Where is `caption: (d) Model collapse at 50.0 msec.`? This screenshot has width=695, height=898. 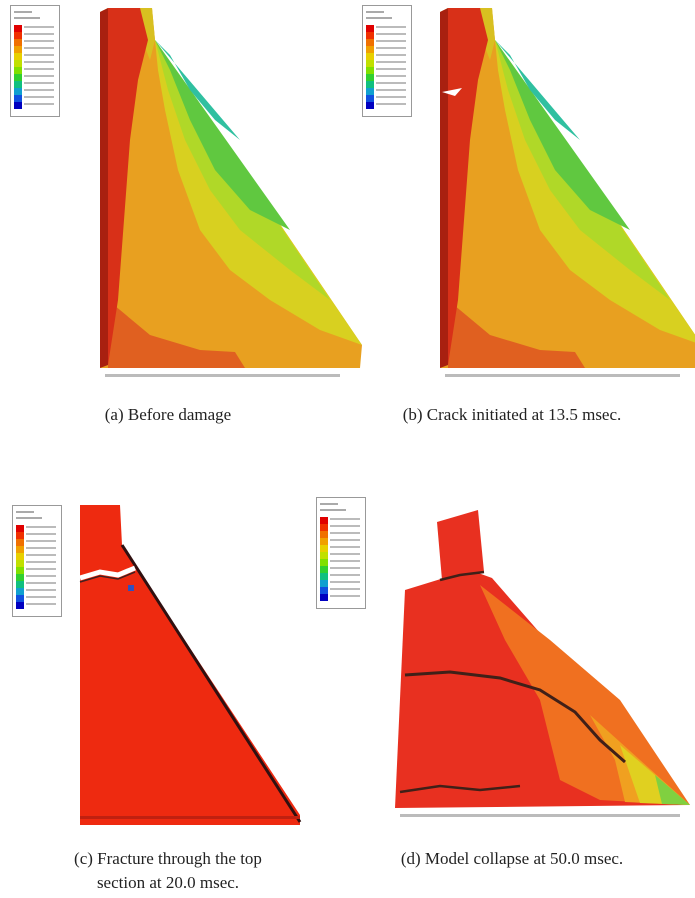 caption: (d) Model collapse at 50.0 msec. is located at coordinates (512, 858).